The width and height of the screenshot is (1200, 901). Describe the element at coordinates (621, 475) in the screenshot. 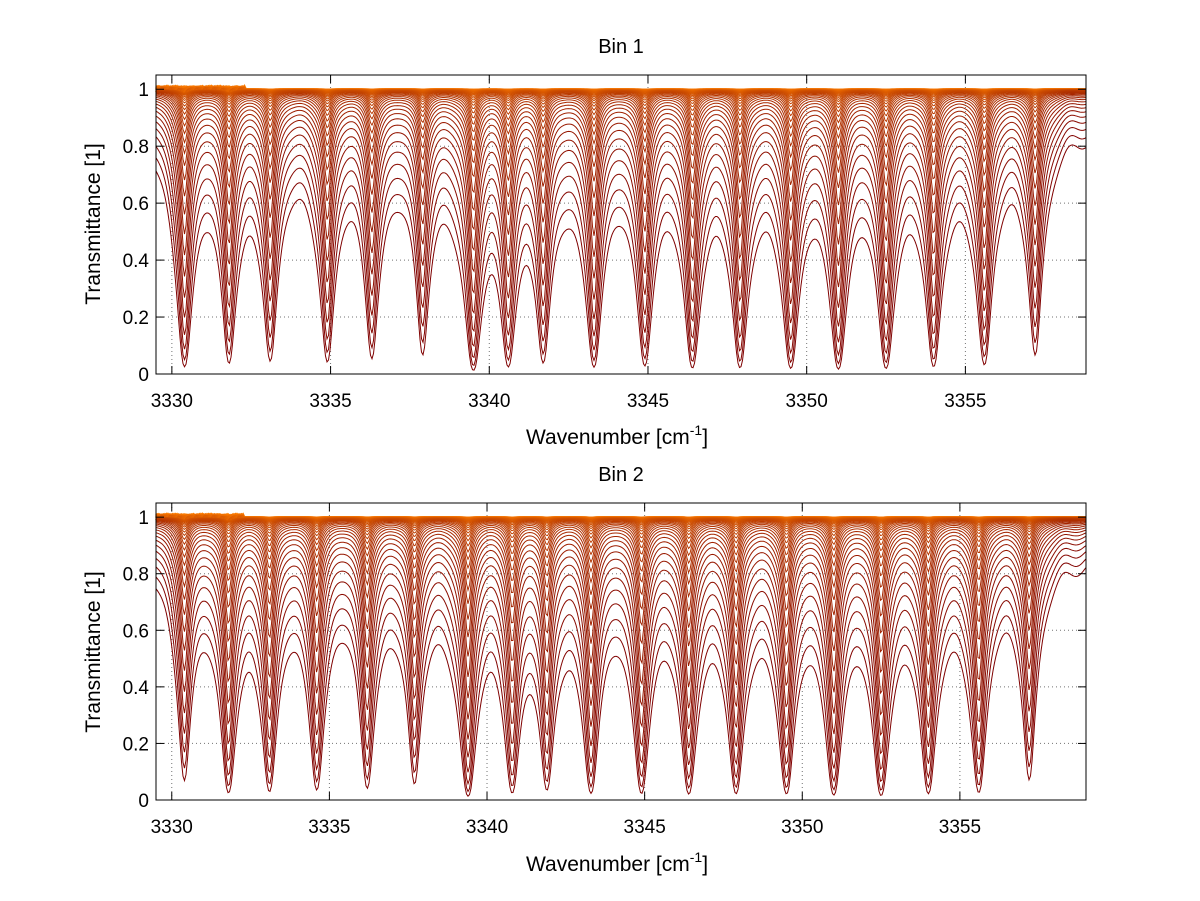

I see `chart-title: Bin 2` at that location.